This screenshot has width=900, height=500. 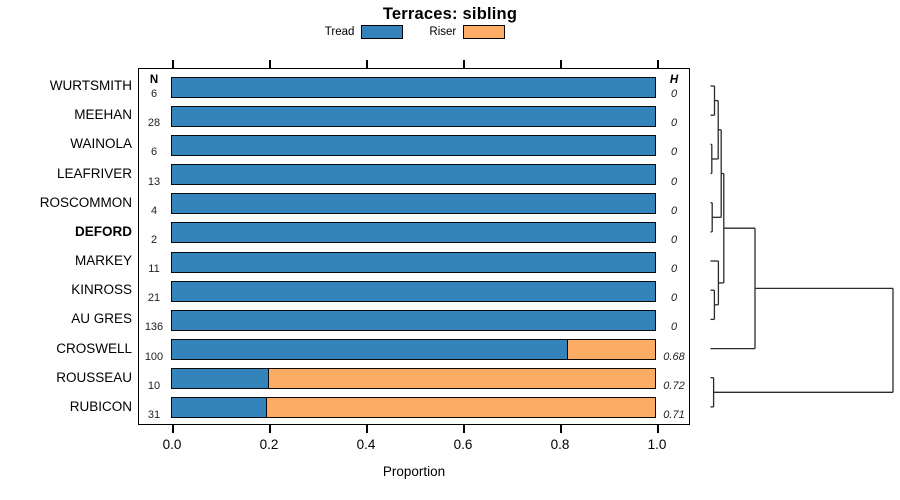 I want to click on n-value: 28, so click(x=154, y=123).